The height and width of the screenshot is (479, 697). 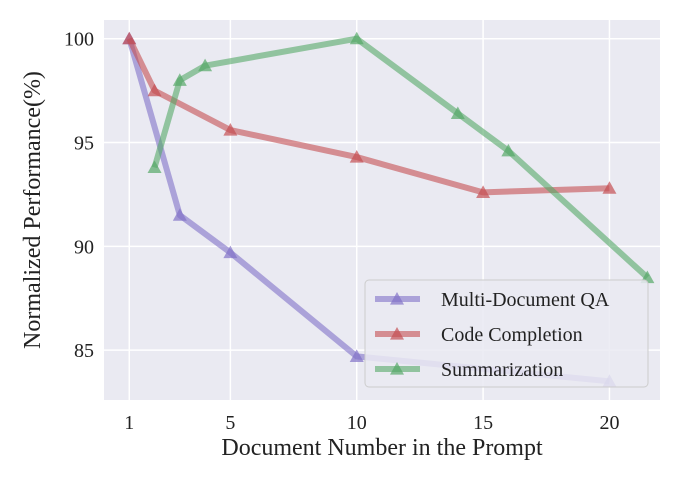 I want to click on x-tick-label: 5, so click(x=230, y=423).